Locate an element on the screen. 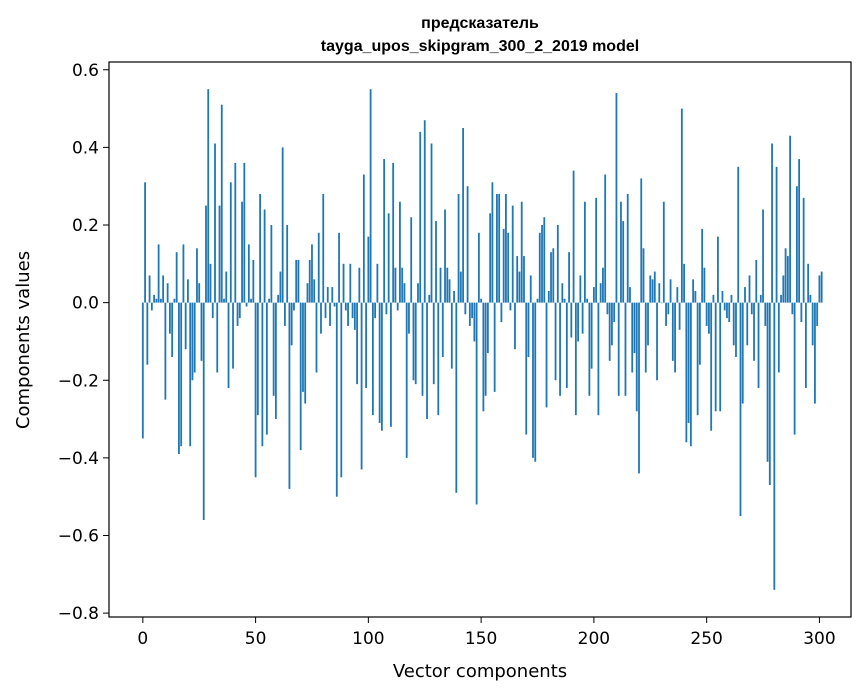 This screenshot has width=867, height=696. y-tick-label: 0.0 is located at coordinates (85, 304).